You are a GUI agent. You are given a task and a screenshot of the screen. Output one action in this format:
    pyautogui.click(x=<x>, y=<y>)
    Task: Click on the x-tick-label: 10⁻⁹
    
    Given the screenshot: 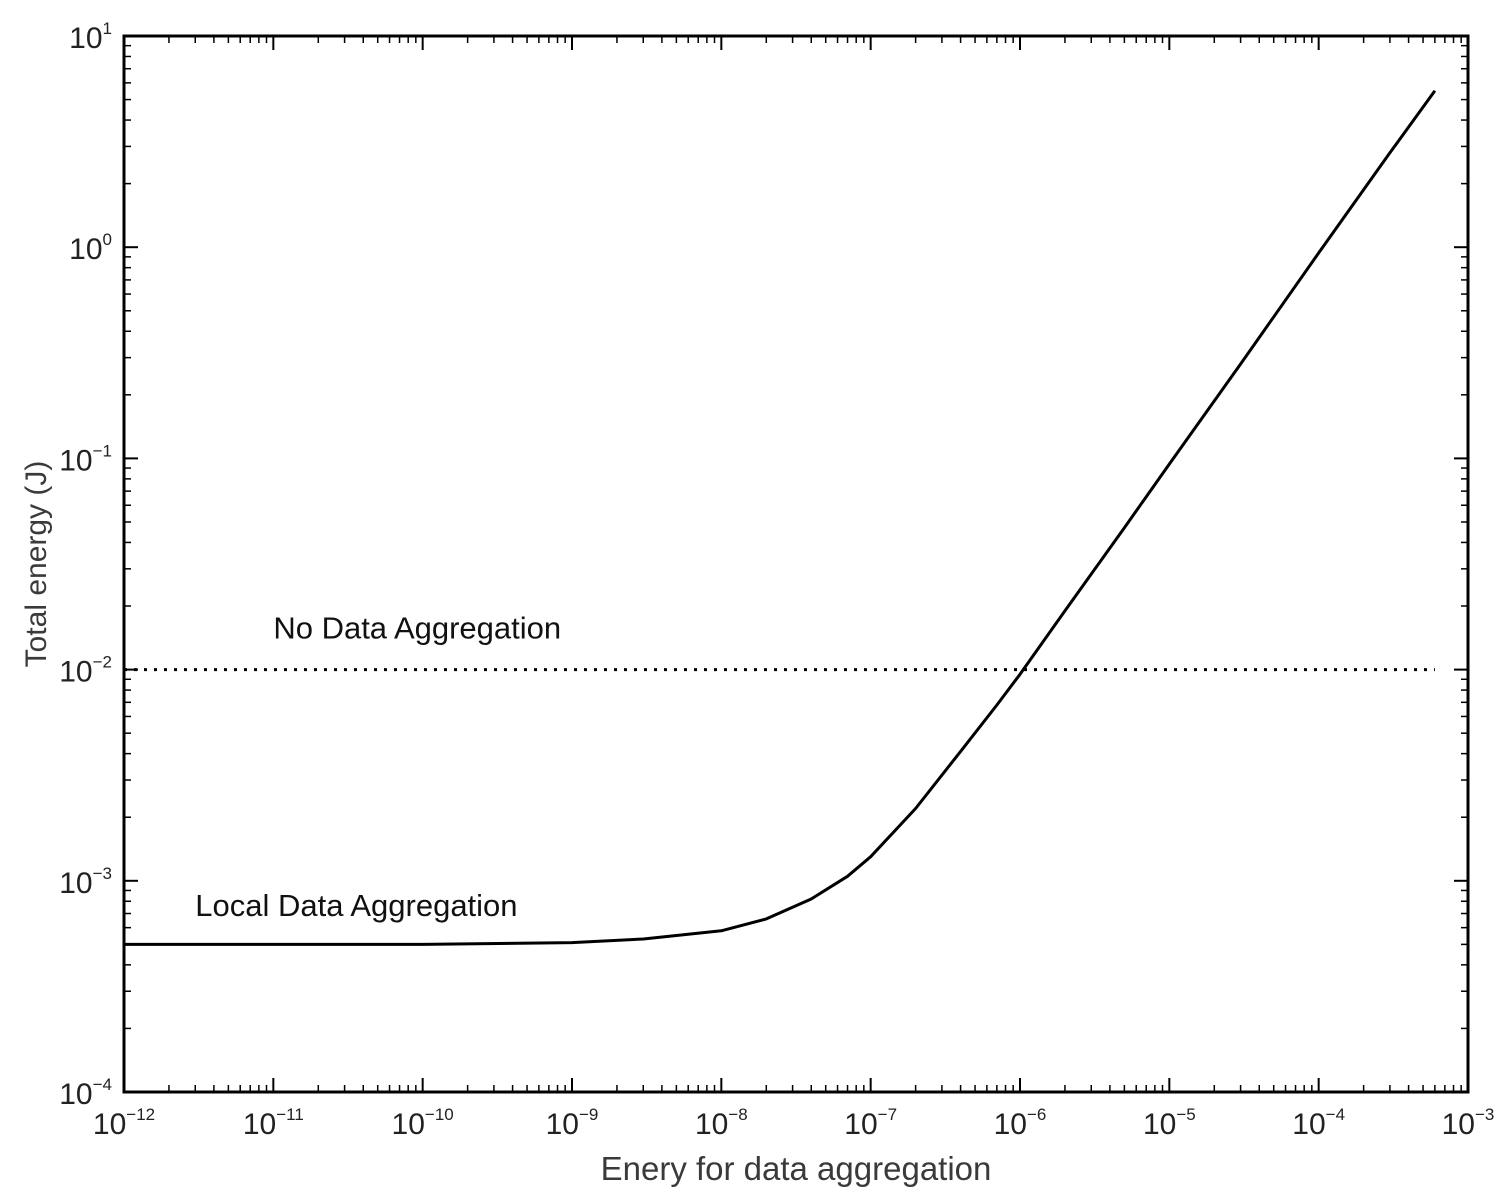 What is the action you would take?
    pyautogui.click(x=572, y=1123)
    